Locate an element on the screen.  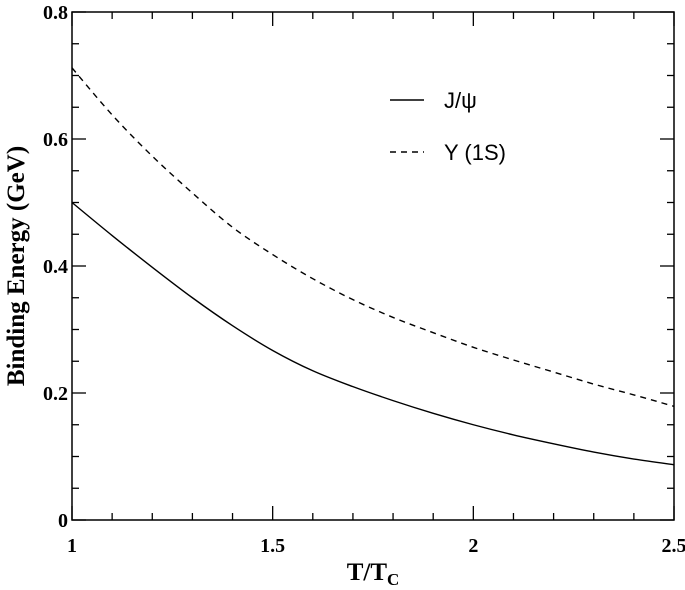
x-tick-label: 1.5 is located at coordinates (272, 546).